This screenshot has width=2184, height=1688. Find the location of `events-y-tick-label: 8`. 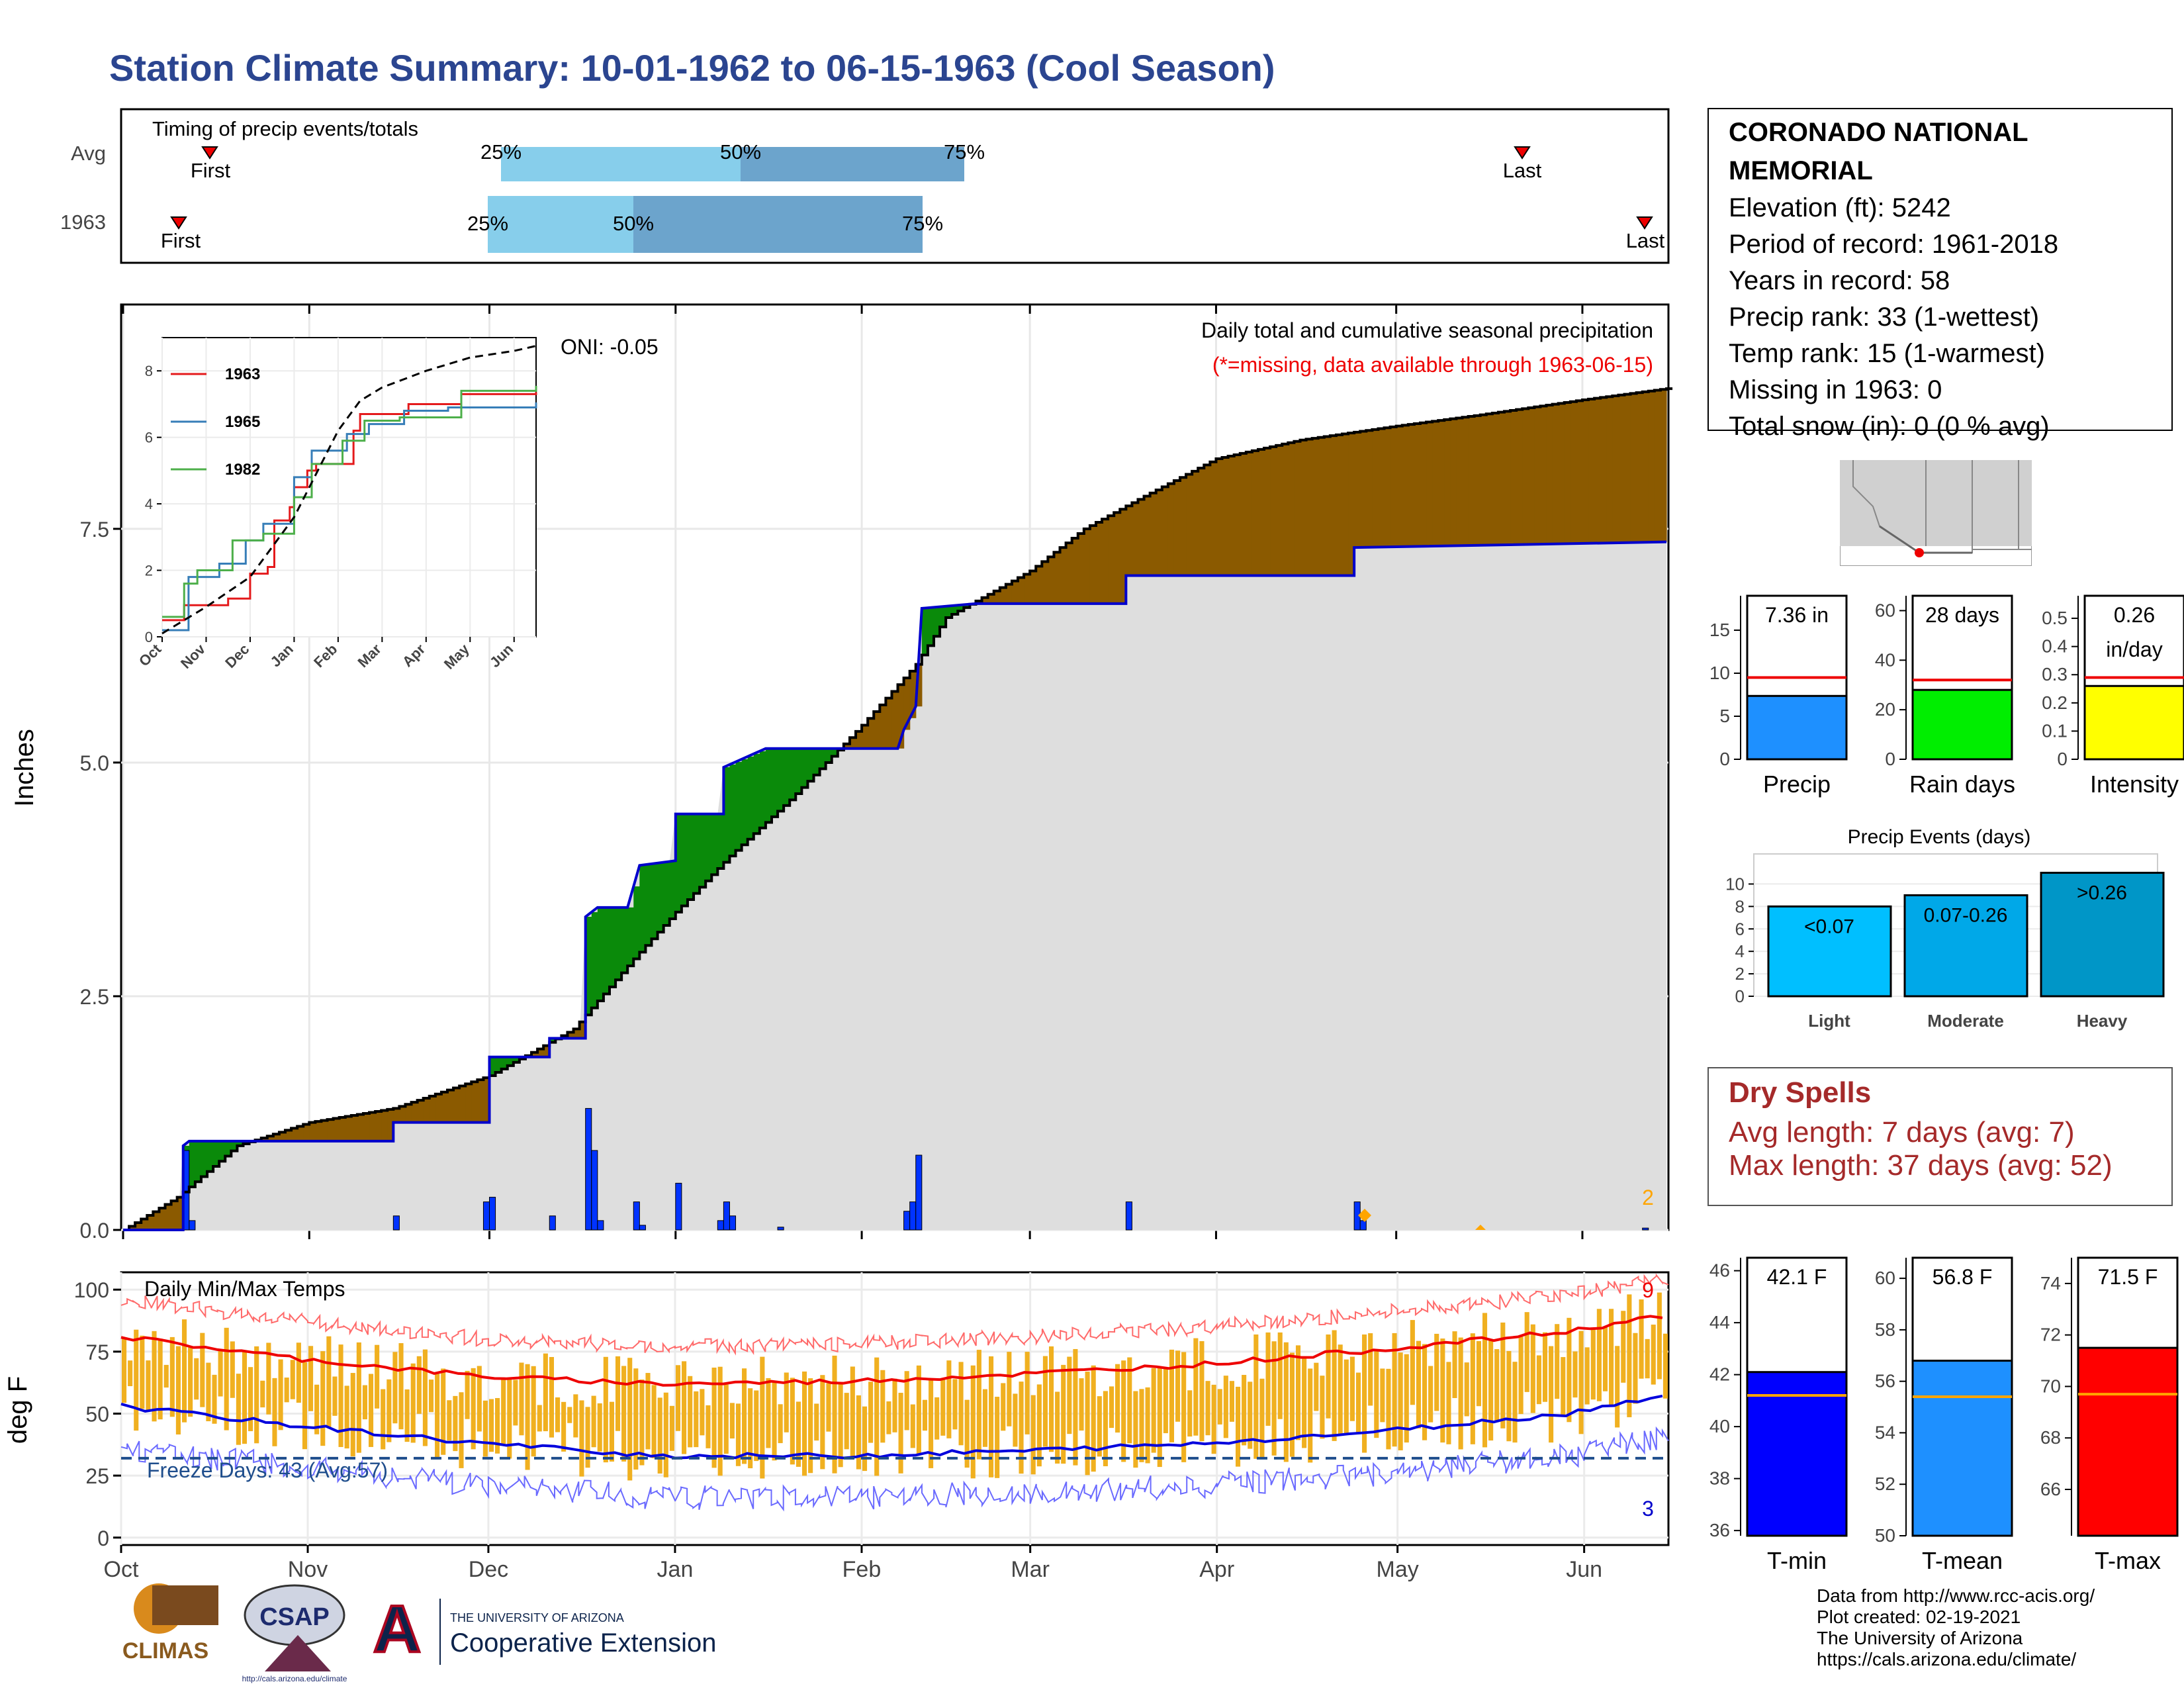

events-y-tick-label: 8 is located at coordinates (1740, 906).